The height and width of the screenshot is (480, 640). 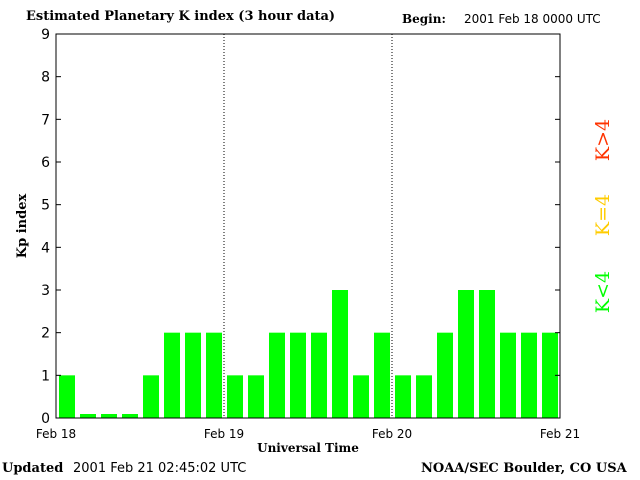 I want to click on x-tick-label: Feb 19, so click(x=224, y=434).